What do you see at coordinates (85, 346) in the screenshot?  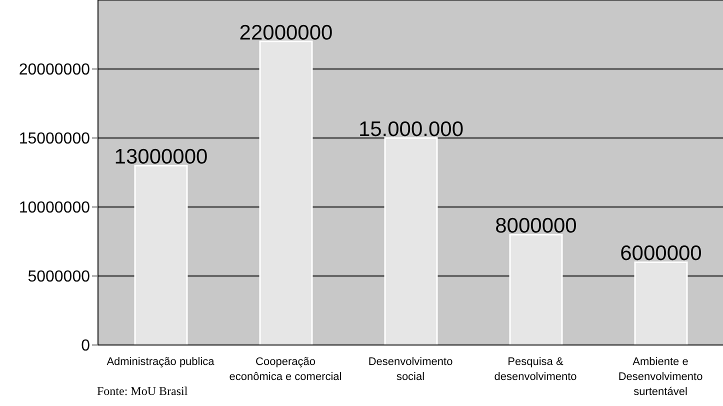 I see `y-tick-label: 0` at bounding box center [85, 346].